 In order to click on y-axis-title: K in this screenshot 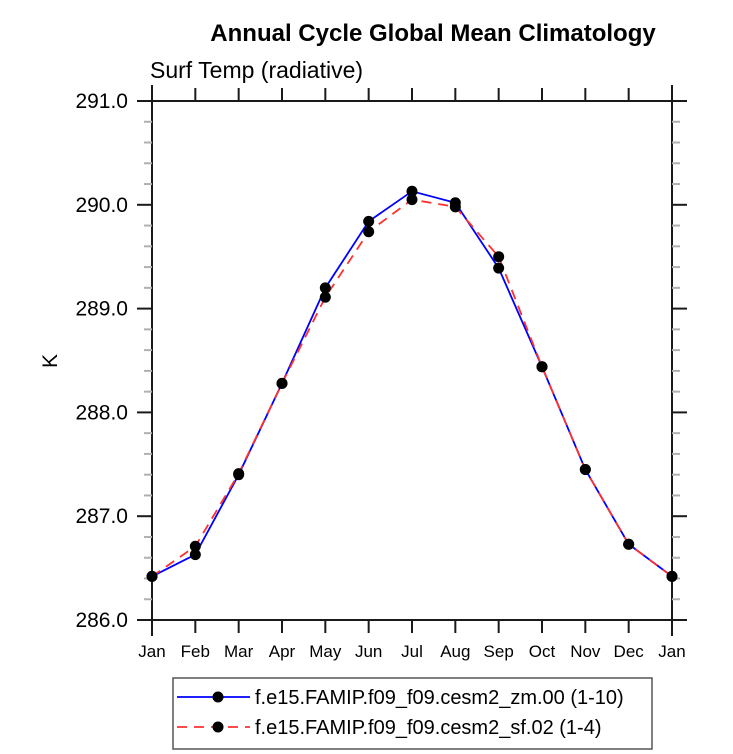, I will do `click(50, 361)`.